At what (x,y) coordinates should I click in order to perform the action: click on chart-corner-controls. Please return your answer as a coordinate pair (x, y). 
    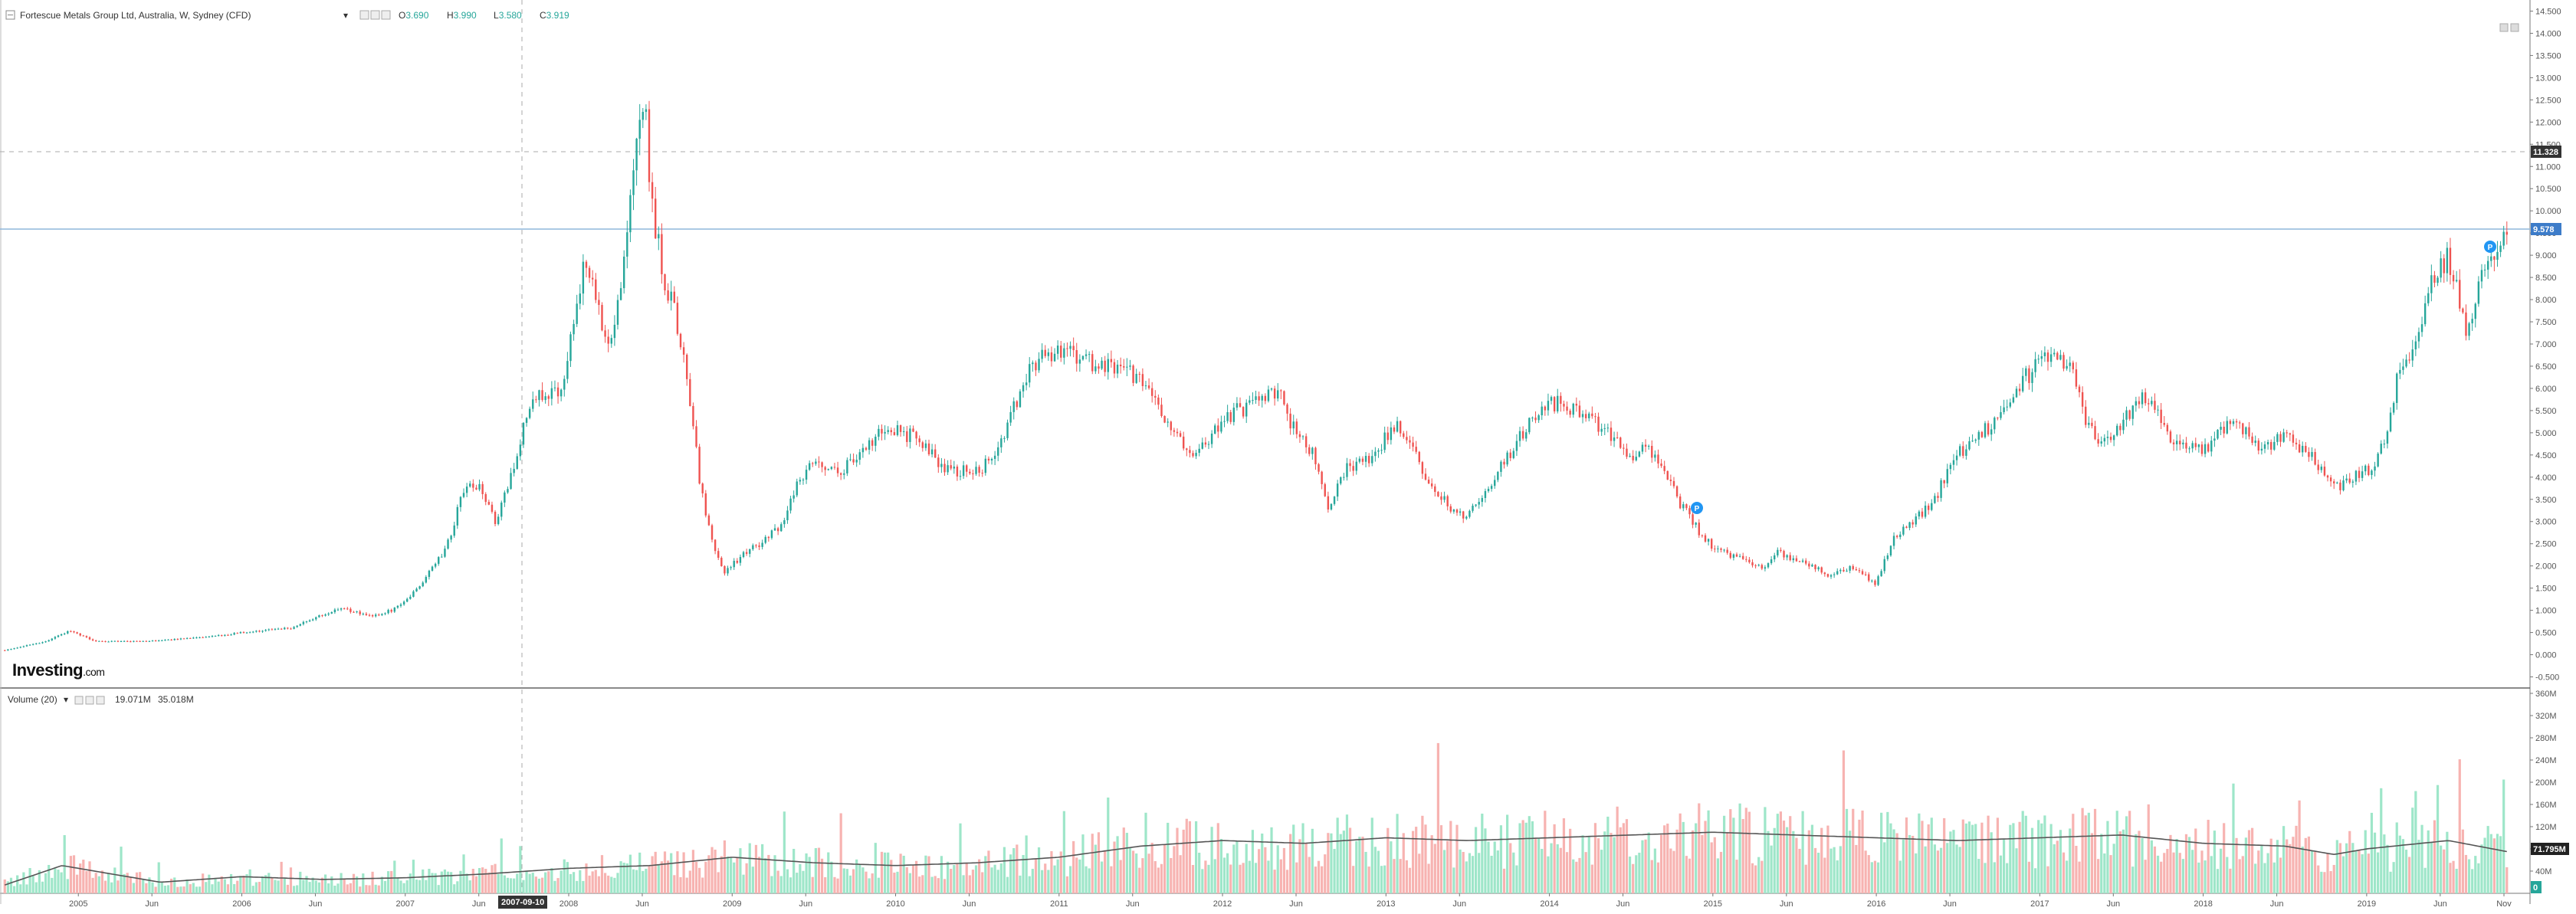
    Looking at the image, I should click on (2509, 27).